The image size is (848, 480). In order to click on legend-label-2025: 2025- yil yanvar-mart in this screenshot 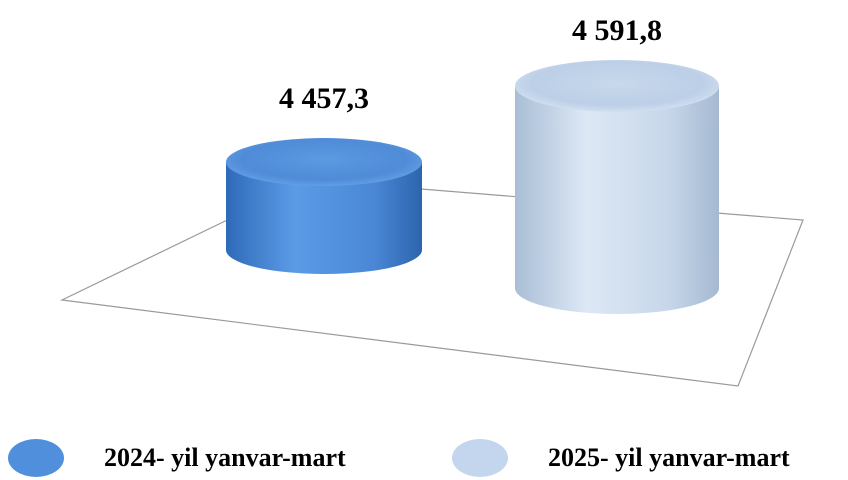, I will do `click(669, 457)`.